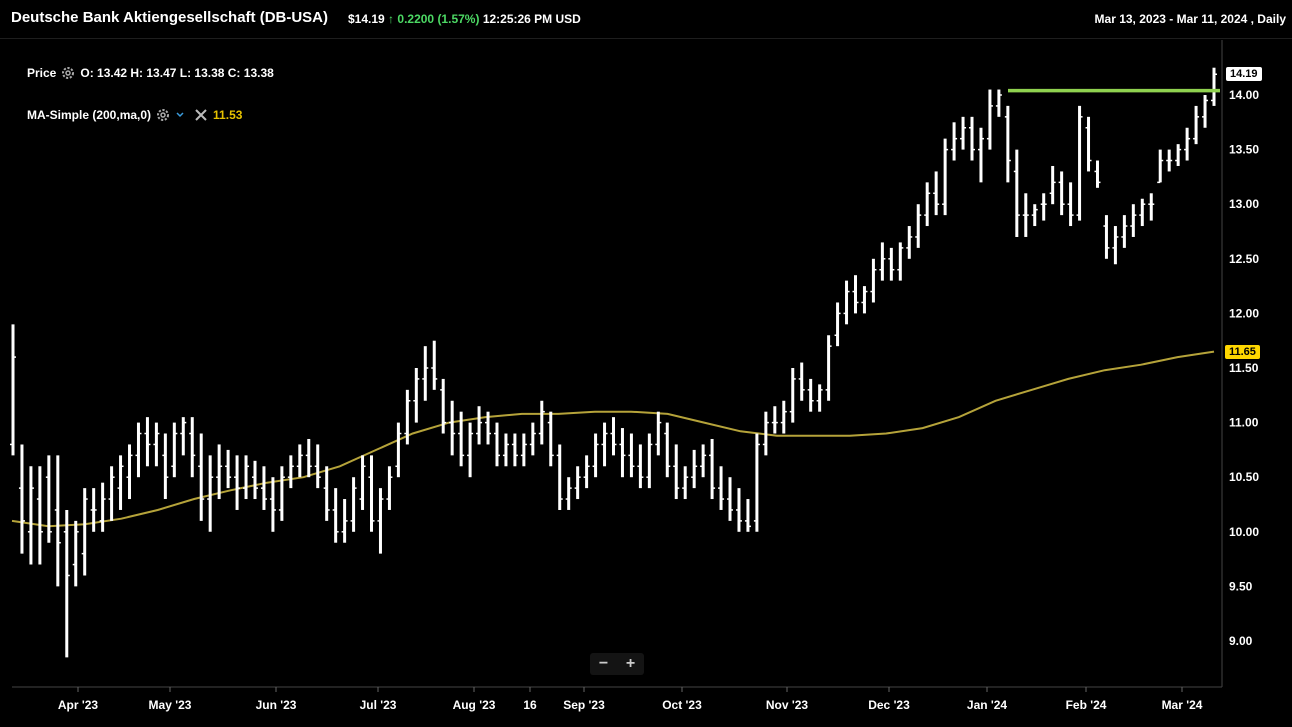 The height and width of the screenshot is (727, 1292). Describe the element at coordinates (163, 115) in the screenshot. I see `ma-settings-gear-icon` at that location.